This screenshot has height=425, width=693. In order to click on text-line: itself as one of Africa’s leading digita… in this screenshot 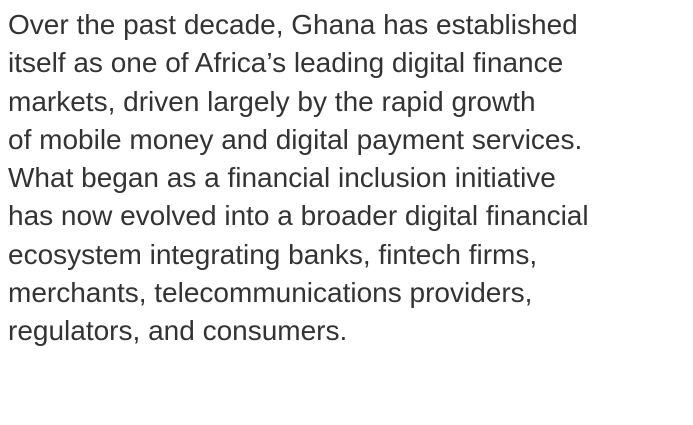, I will do `click(286, 63)`.